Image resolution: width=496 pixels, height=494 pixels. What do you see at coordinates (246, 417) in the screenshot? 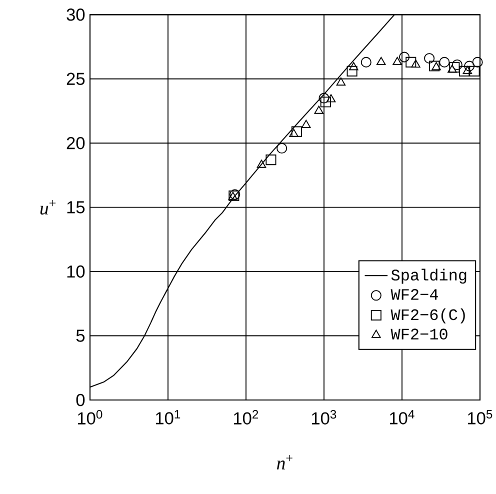
I see `x-tick-label: 10$^{2}$` at bounding box center [246, 417].